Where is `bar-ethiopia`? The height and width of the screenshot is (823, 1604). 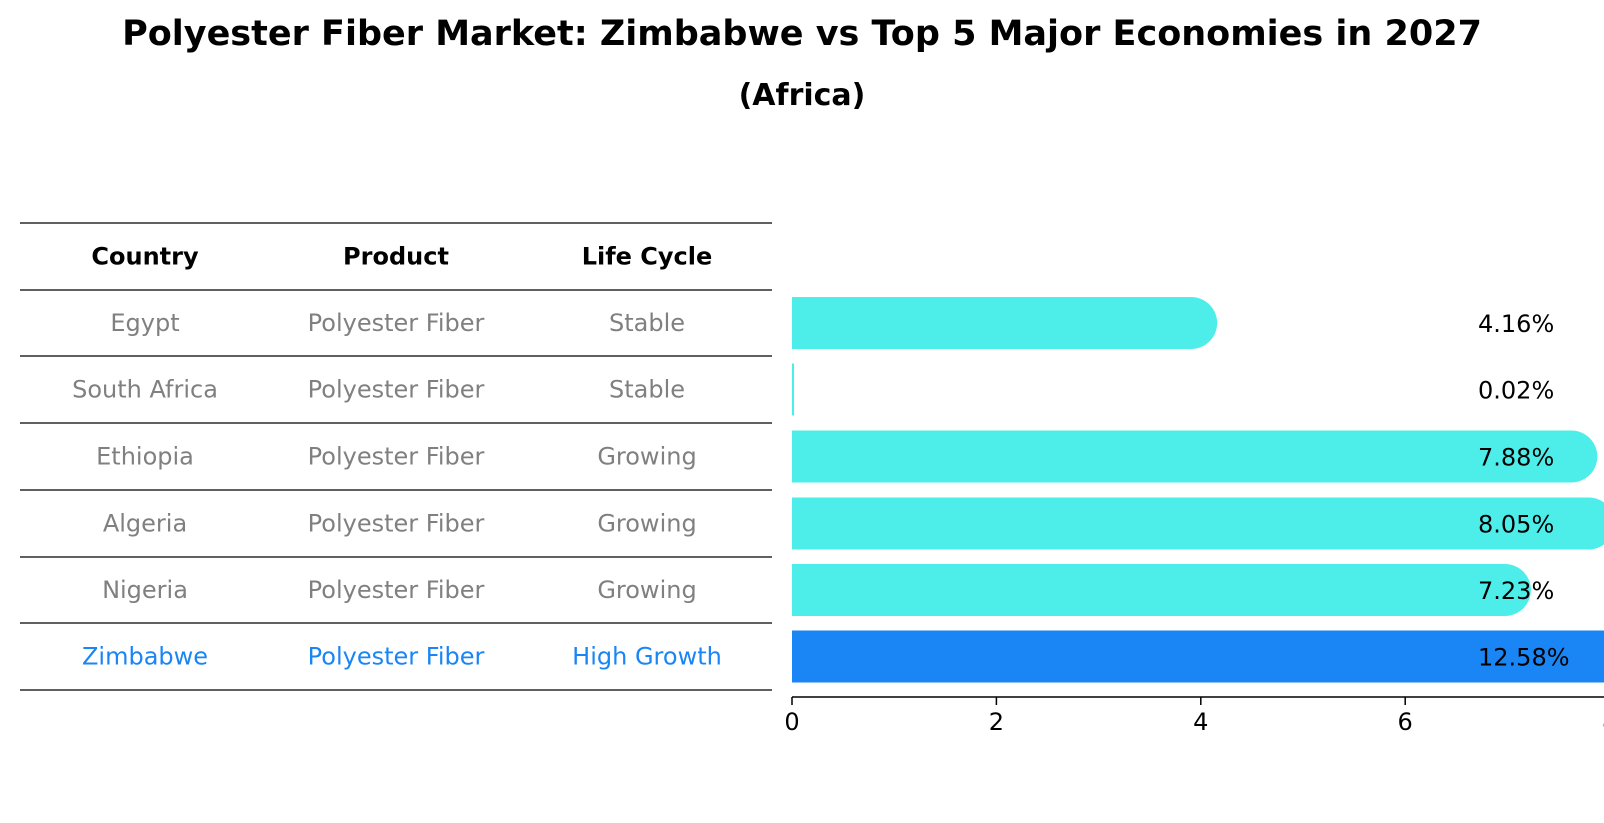 bar-ethiopia is located at coordinates (1195, 456).